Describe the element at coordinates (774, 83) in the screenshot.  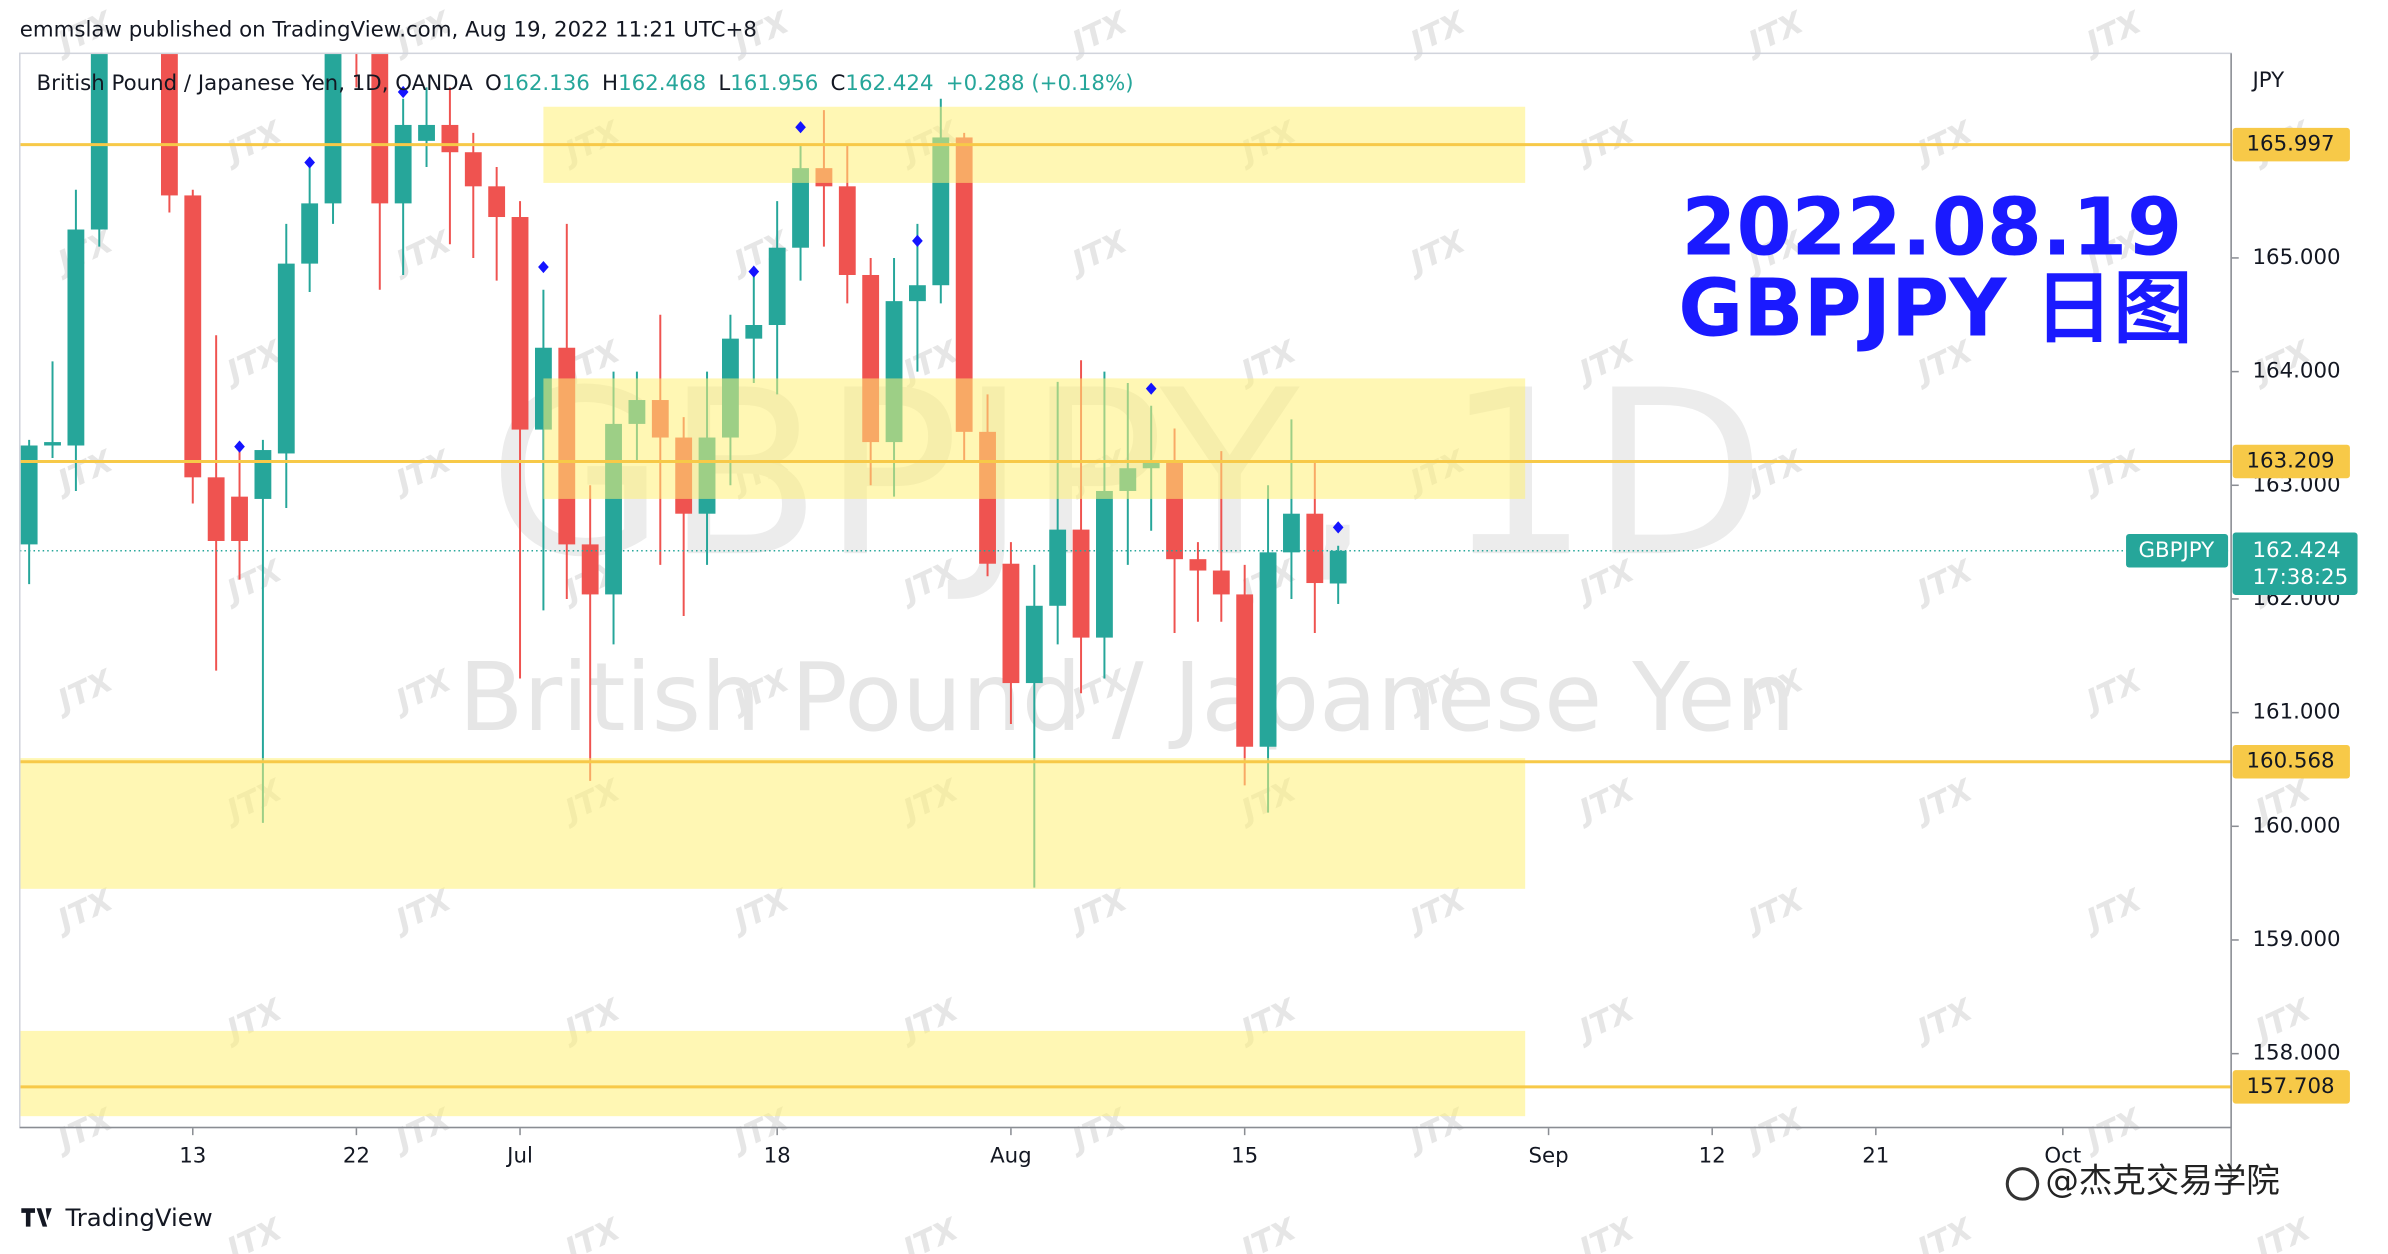
I see `legend-low: 161.956` at that location.